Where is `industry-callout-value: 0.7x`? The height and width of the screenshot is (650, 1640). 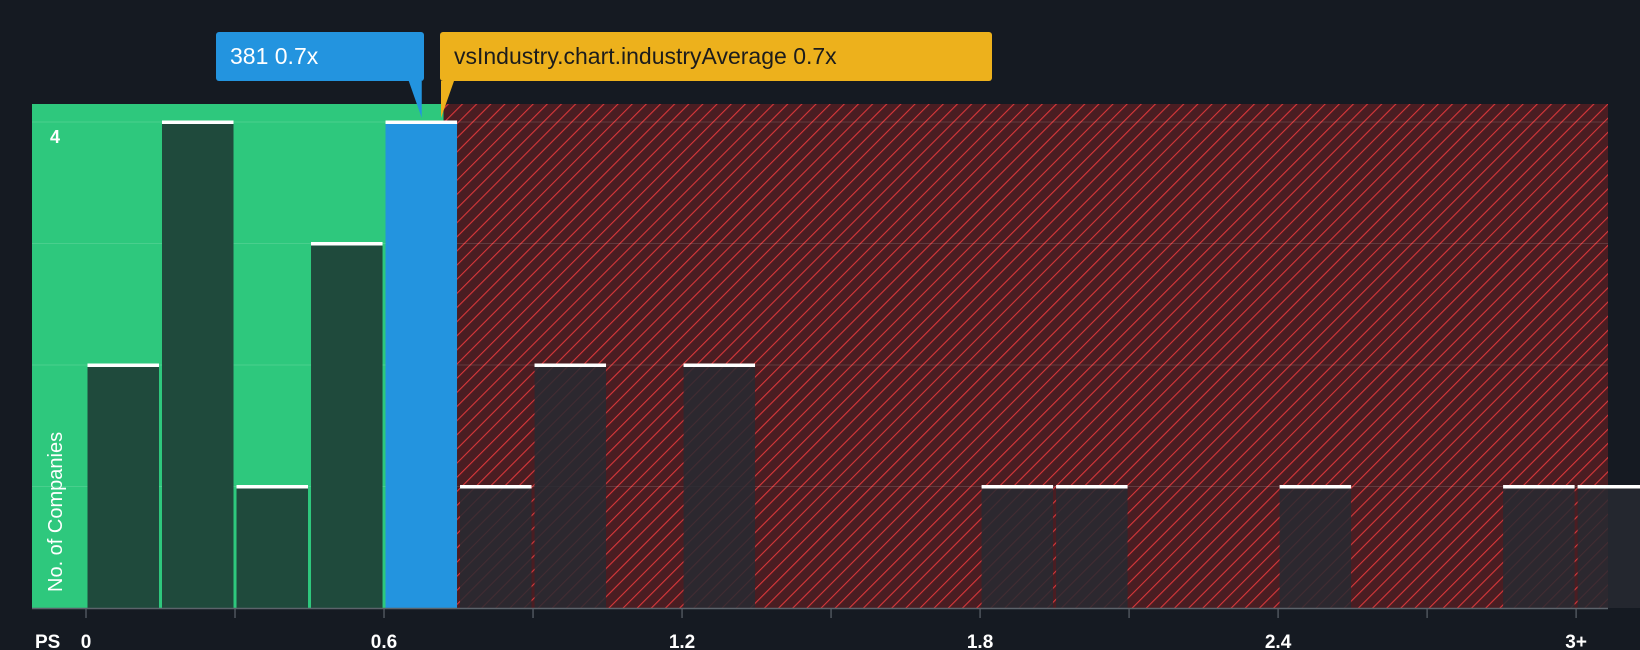 industry-callout-value: 0.7x is located at coordinates (815, 56).